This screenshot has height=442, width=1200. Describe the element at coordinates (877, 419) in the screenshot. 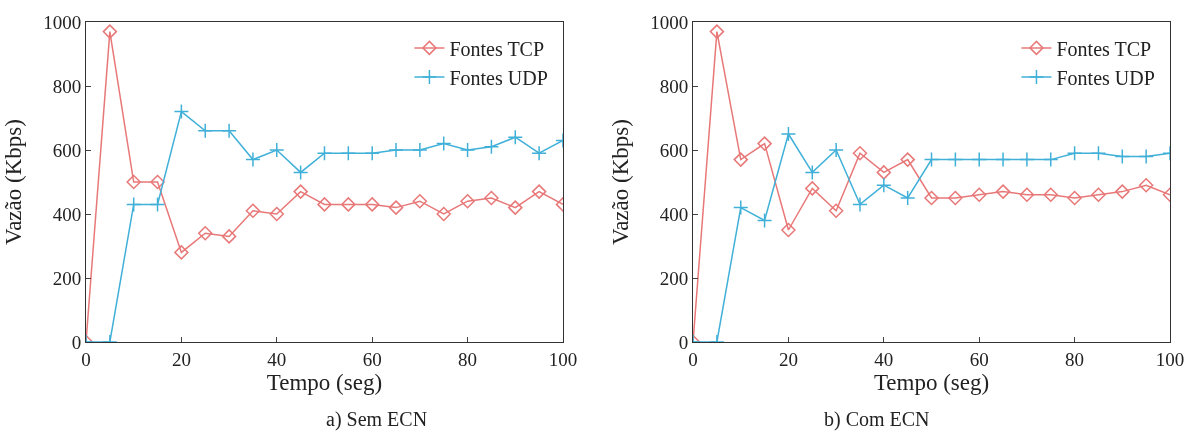

I see `text: b) Com ECN` at that location.